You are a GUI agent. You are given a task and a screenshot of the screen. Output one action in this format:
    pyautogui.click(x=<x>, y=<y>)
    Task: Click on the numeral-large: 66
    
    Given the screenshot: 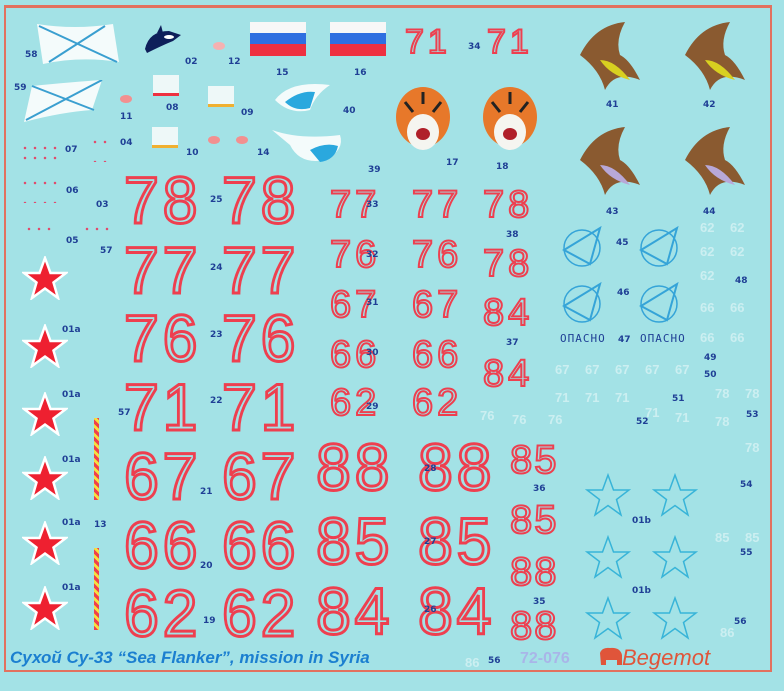 What is the action you would take?
    pyautogui.click(x=162, y=545)
    